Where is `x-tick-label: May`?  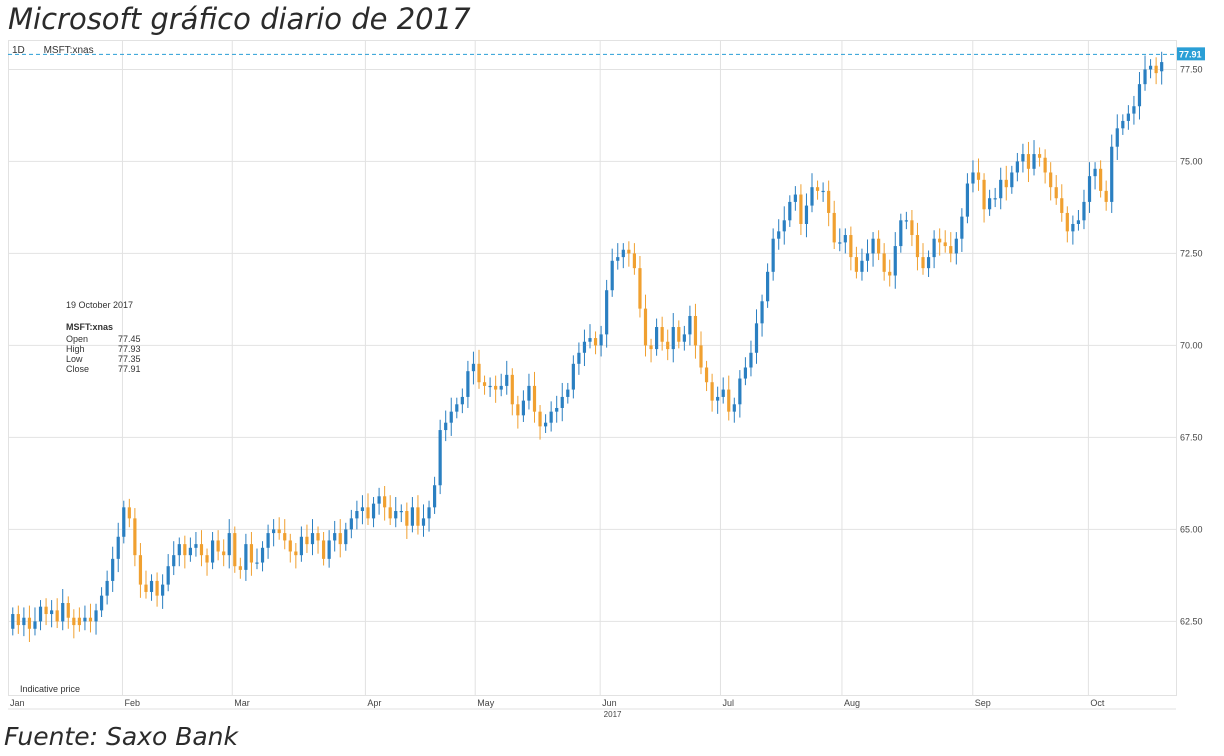
x-tick-label: May is located at coordinates (486, 703).